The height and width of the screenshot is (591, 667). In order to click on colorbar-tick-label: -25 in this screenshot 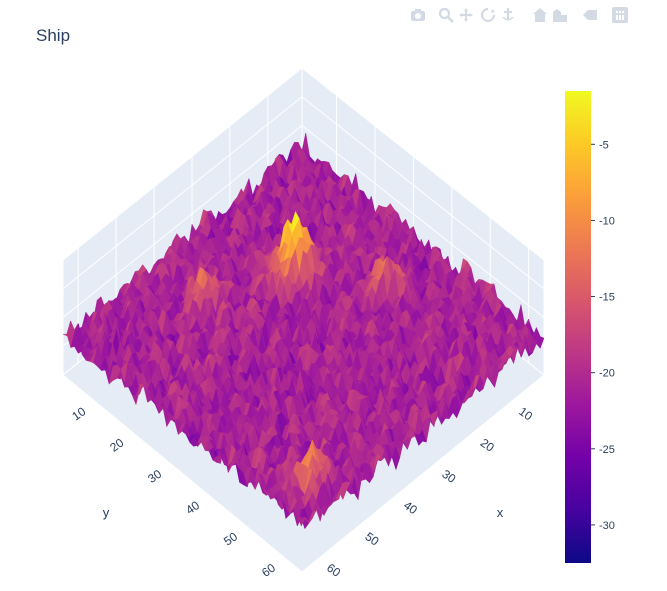, I will do `click(607, 450)`.